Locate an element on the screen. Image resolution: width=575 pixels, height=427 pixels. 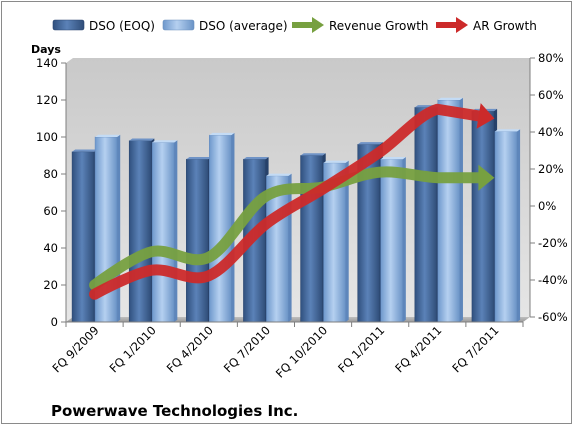
legend-label-dso-average: DSO (average) is located at coordinates (243, 26).